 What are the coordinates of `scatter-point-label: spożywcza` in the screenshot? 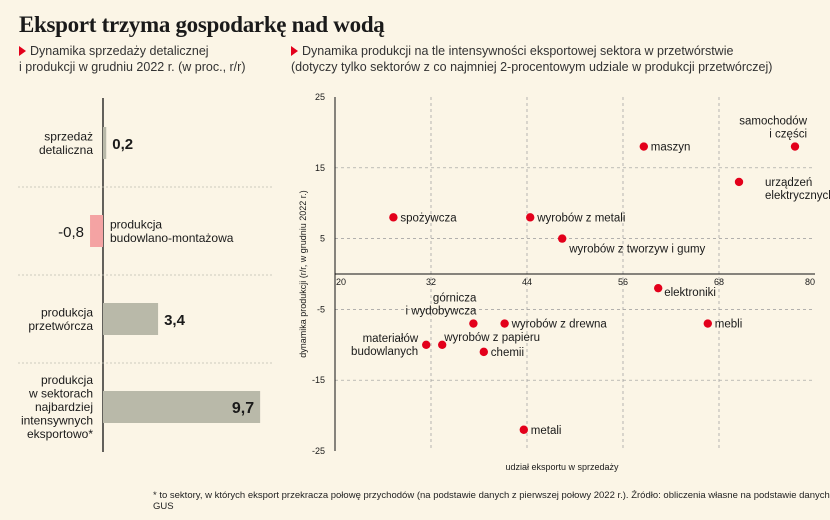 It's located at (428, 218).